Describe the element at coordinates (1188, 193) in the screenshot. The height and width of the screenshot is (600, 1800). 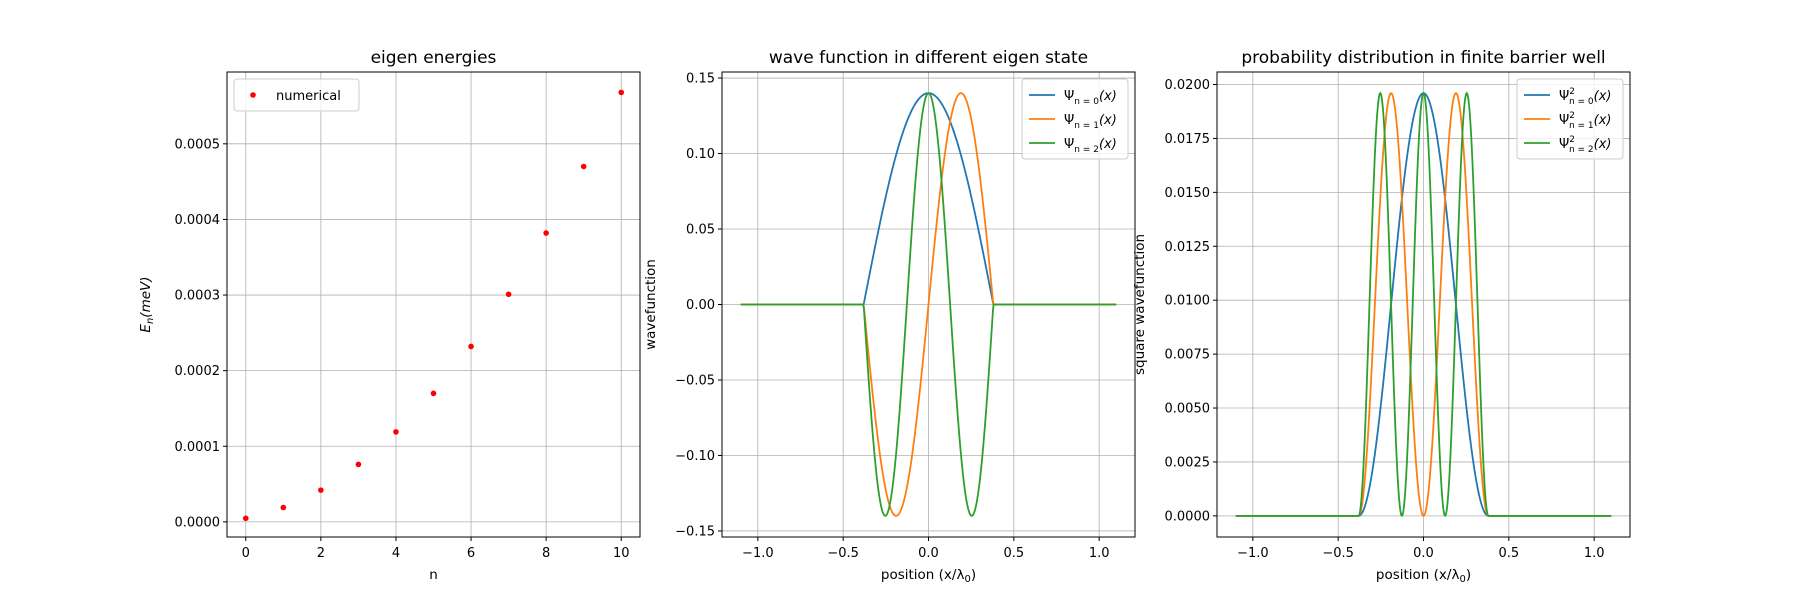
I see `y-tick-label: 0.0150` at that location.